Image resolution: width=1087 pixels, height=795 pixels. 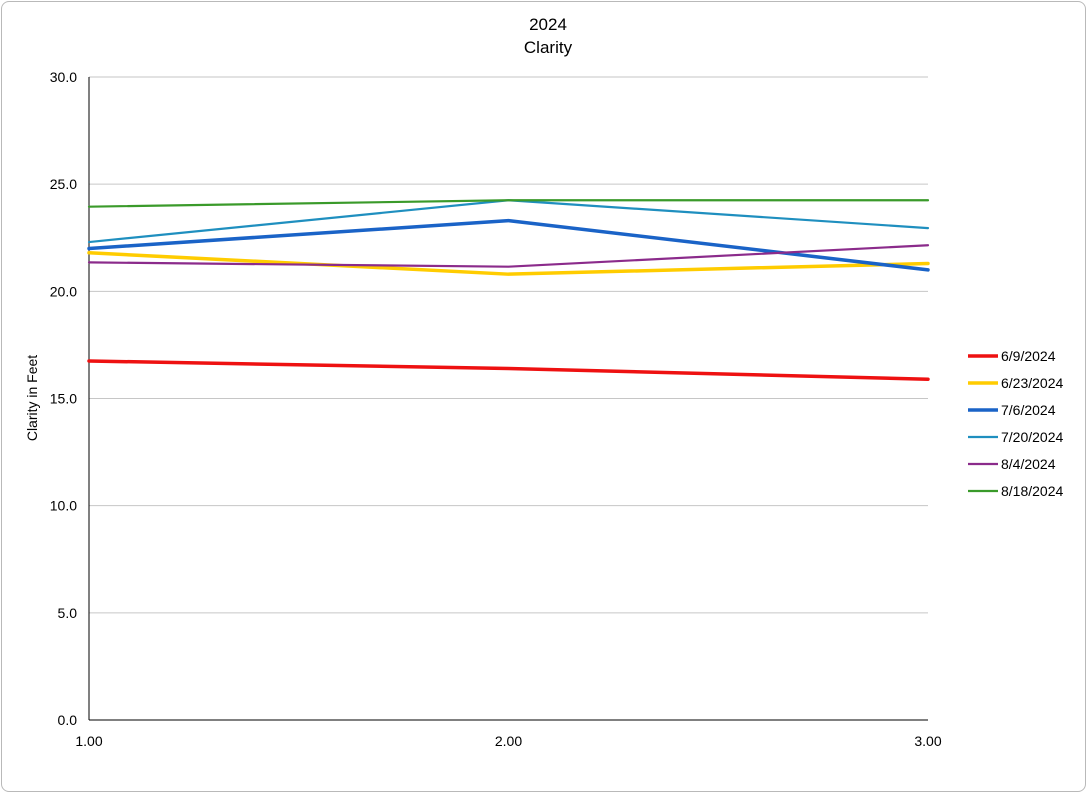 I want to click on y-tick-label: 20.0, so click(x=63, y=291).